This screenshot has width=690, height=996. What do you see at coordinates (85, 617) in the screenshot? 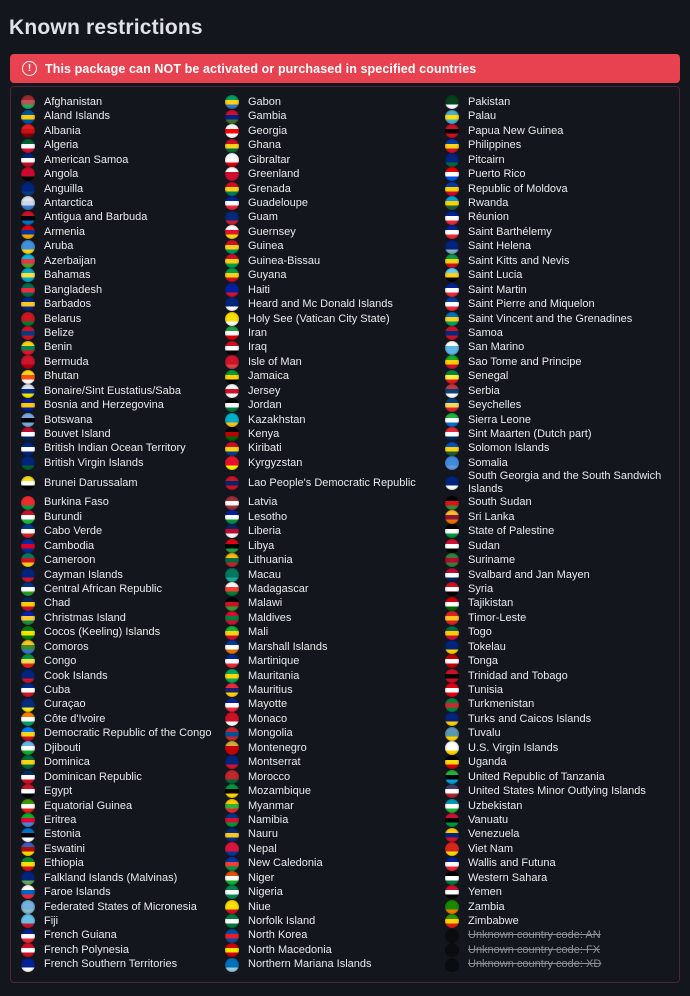
I see `country-label: Christmas Island` at bounding box center [85, 617].